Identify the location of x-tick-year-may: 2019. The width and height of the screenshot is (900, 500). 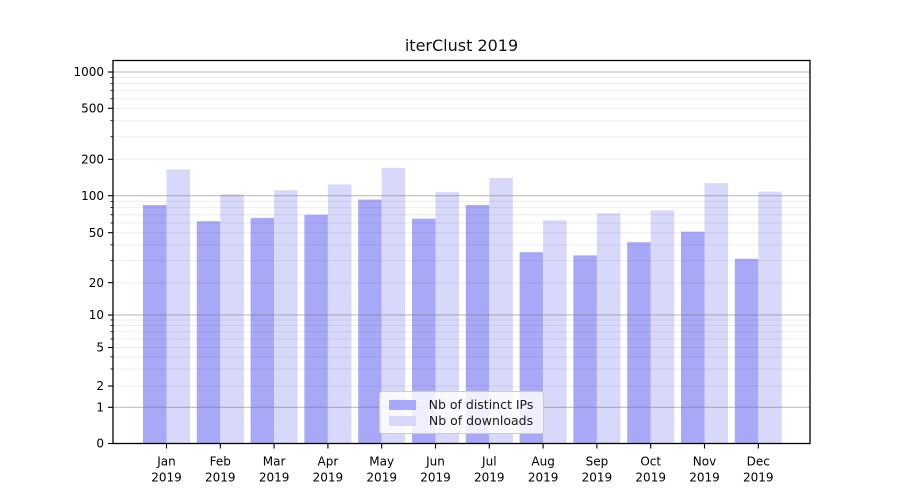
(381, 478).